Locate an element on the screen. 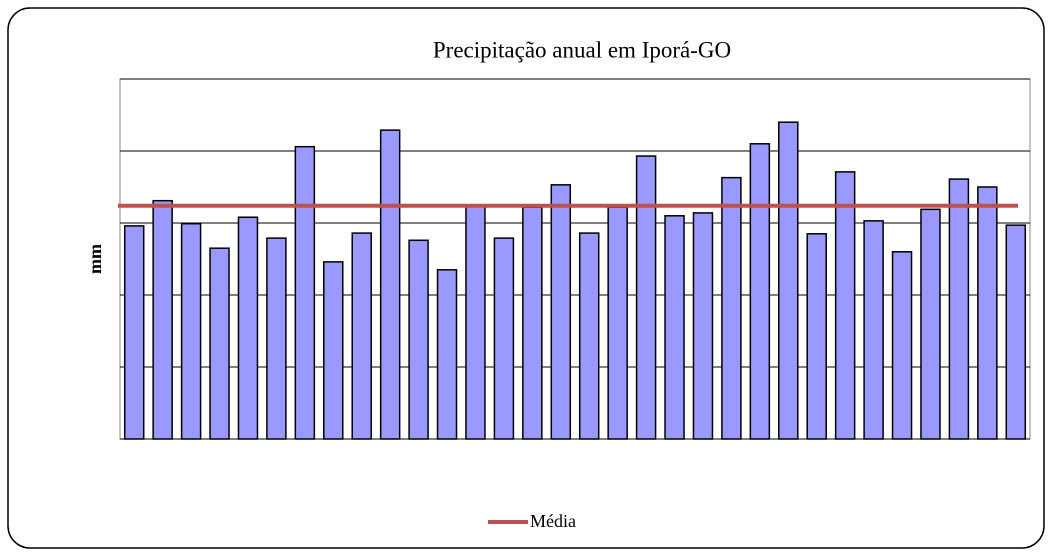  chart-title: Precipitação anual em Iporá-GO is located at coordinates (582, 49).